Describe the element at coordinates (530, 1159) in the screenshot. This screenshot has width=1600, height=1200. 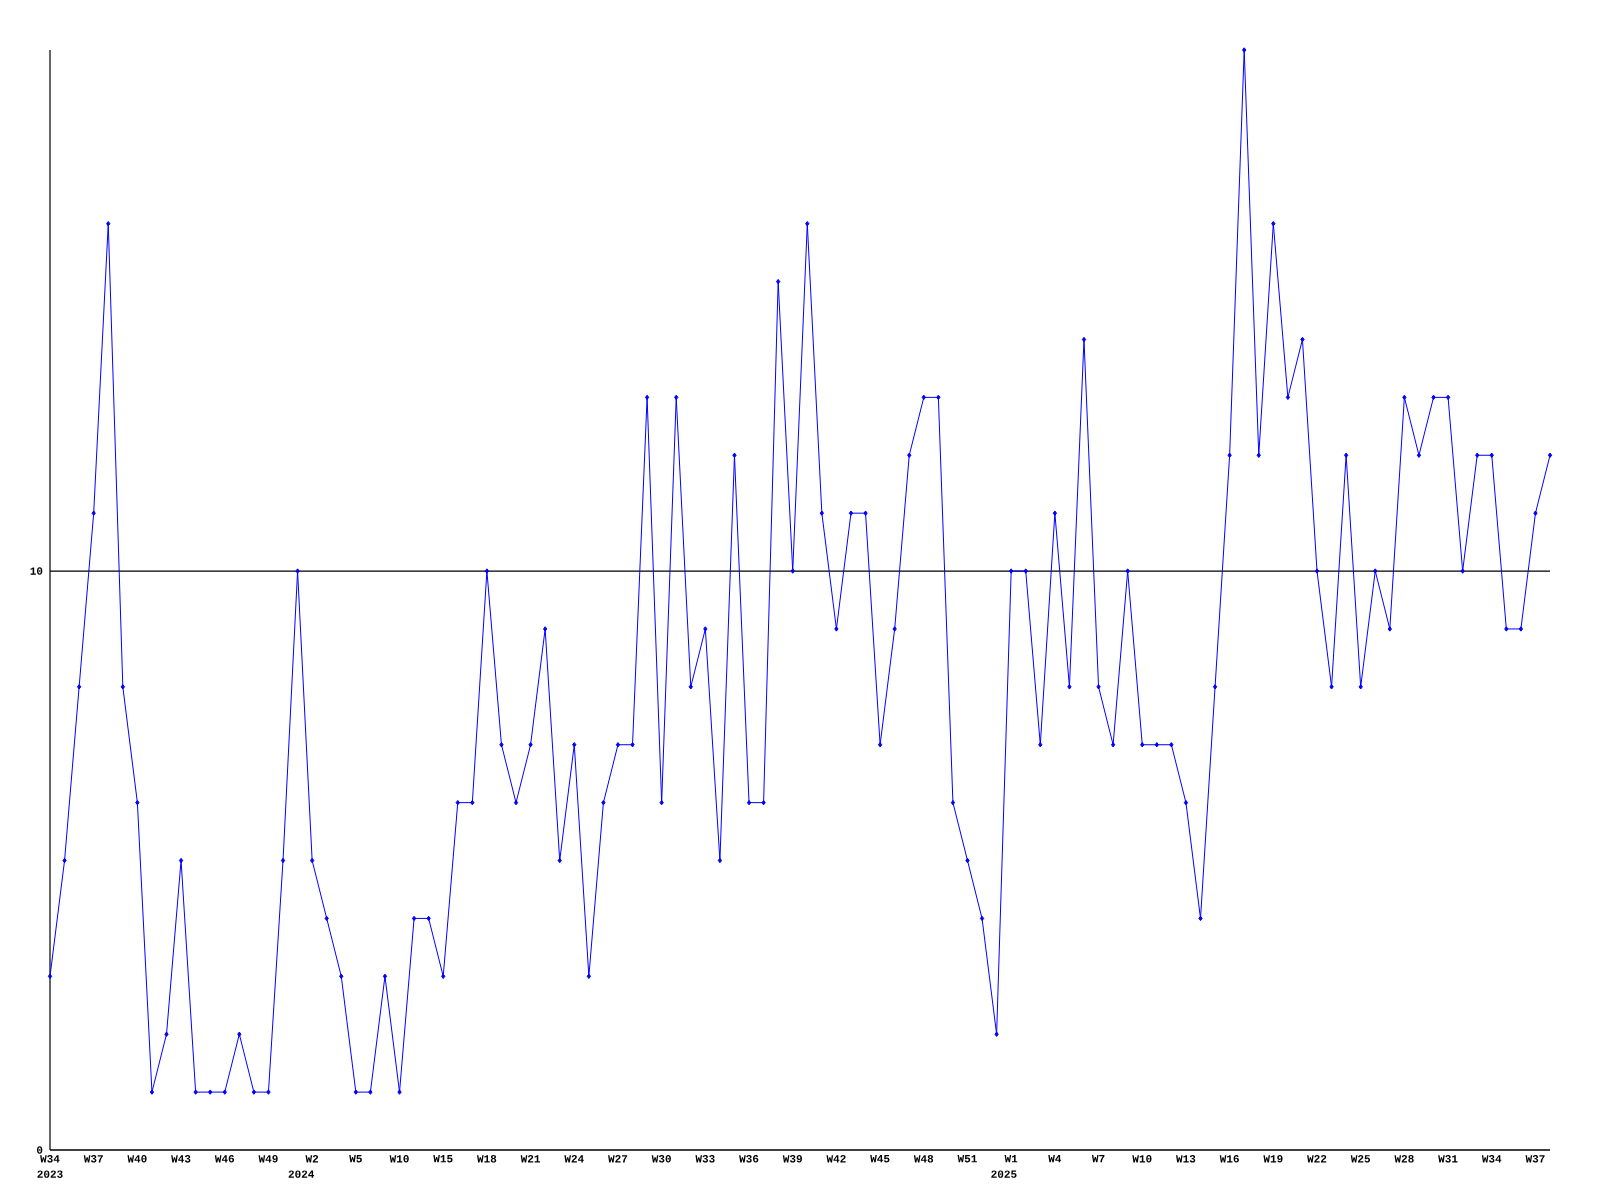
I see `x-tick-label: W21` at that location.